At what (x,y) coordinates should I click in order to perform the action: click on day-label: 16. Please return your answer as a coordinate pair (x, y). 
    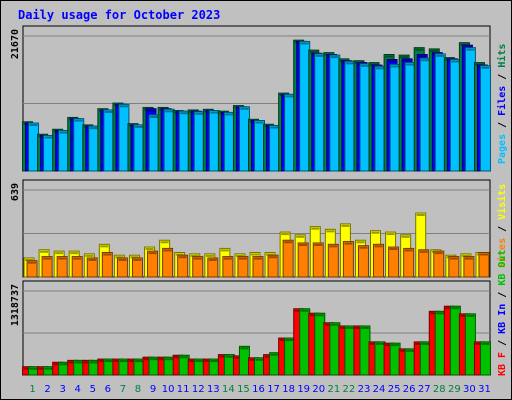
    Looking at the image, I should click on (258, 389).